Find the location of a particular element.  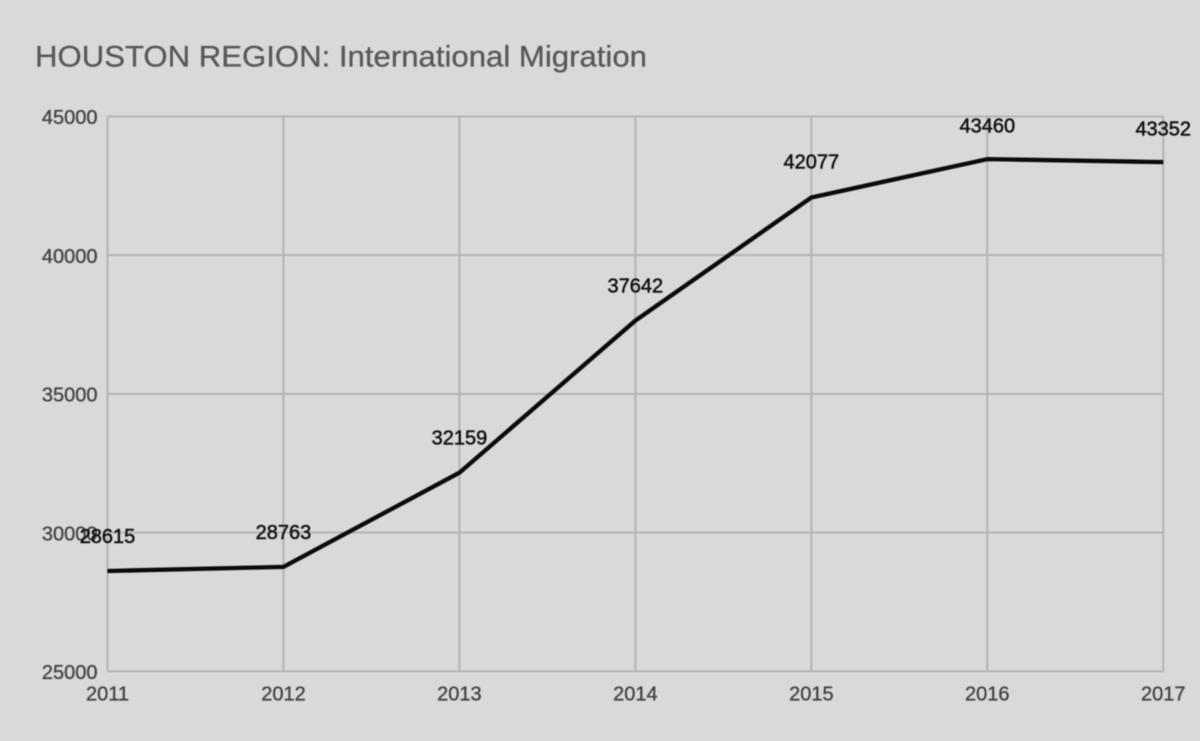

svg-text: 2017 is located at coordinates (1163, 695).